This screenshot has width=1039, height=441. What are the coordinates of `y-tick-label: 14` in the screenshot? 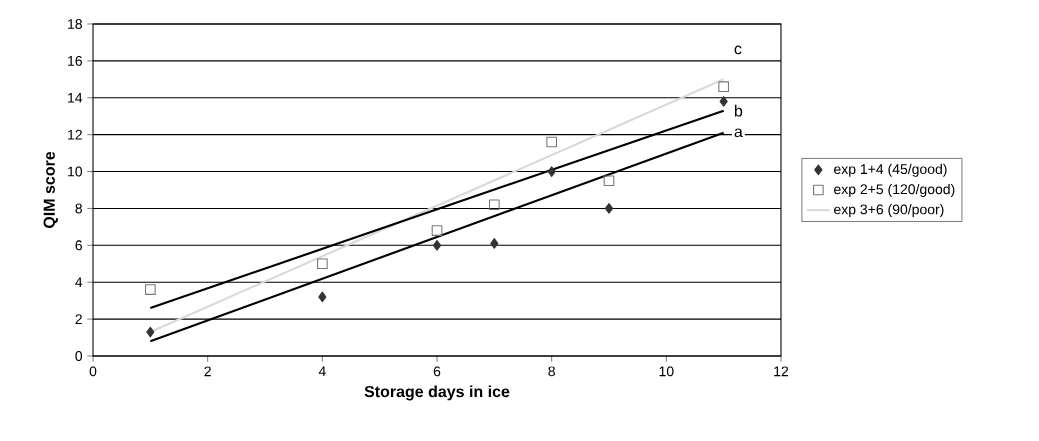 It's located at (75, 97).